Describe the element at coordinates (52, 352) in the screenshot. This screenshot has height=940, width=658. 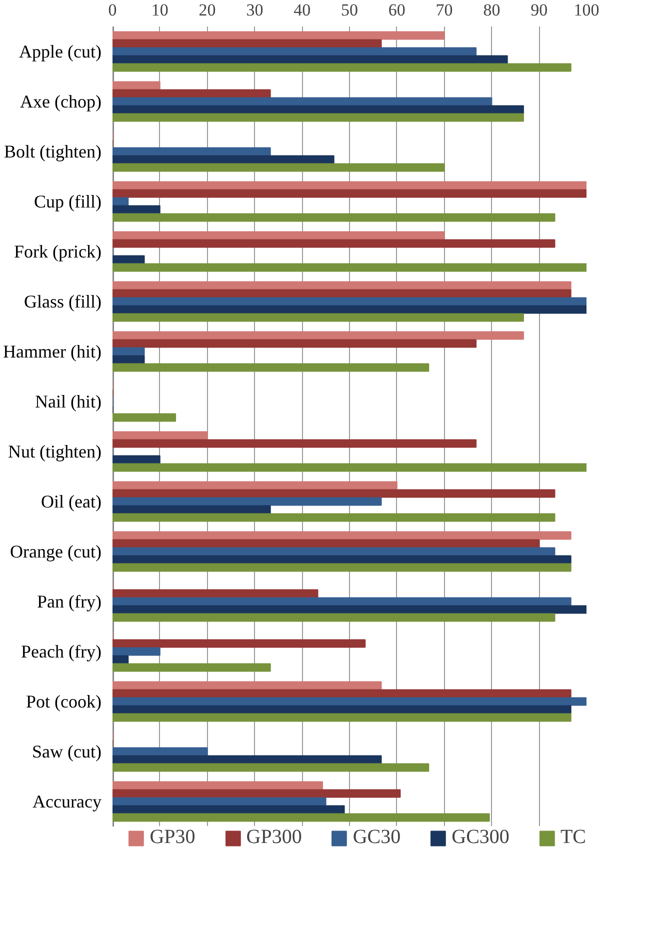
I see `y-tick-label: Hammer (hit)` at that location.